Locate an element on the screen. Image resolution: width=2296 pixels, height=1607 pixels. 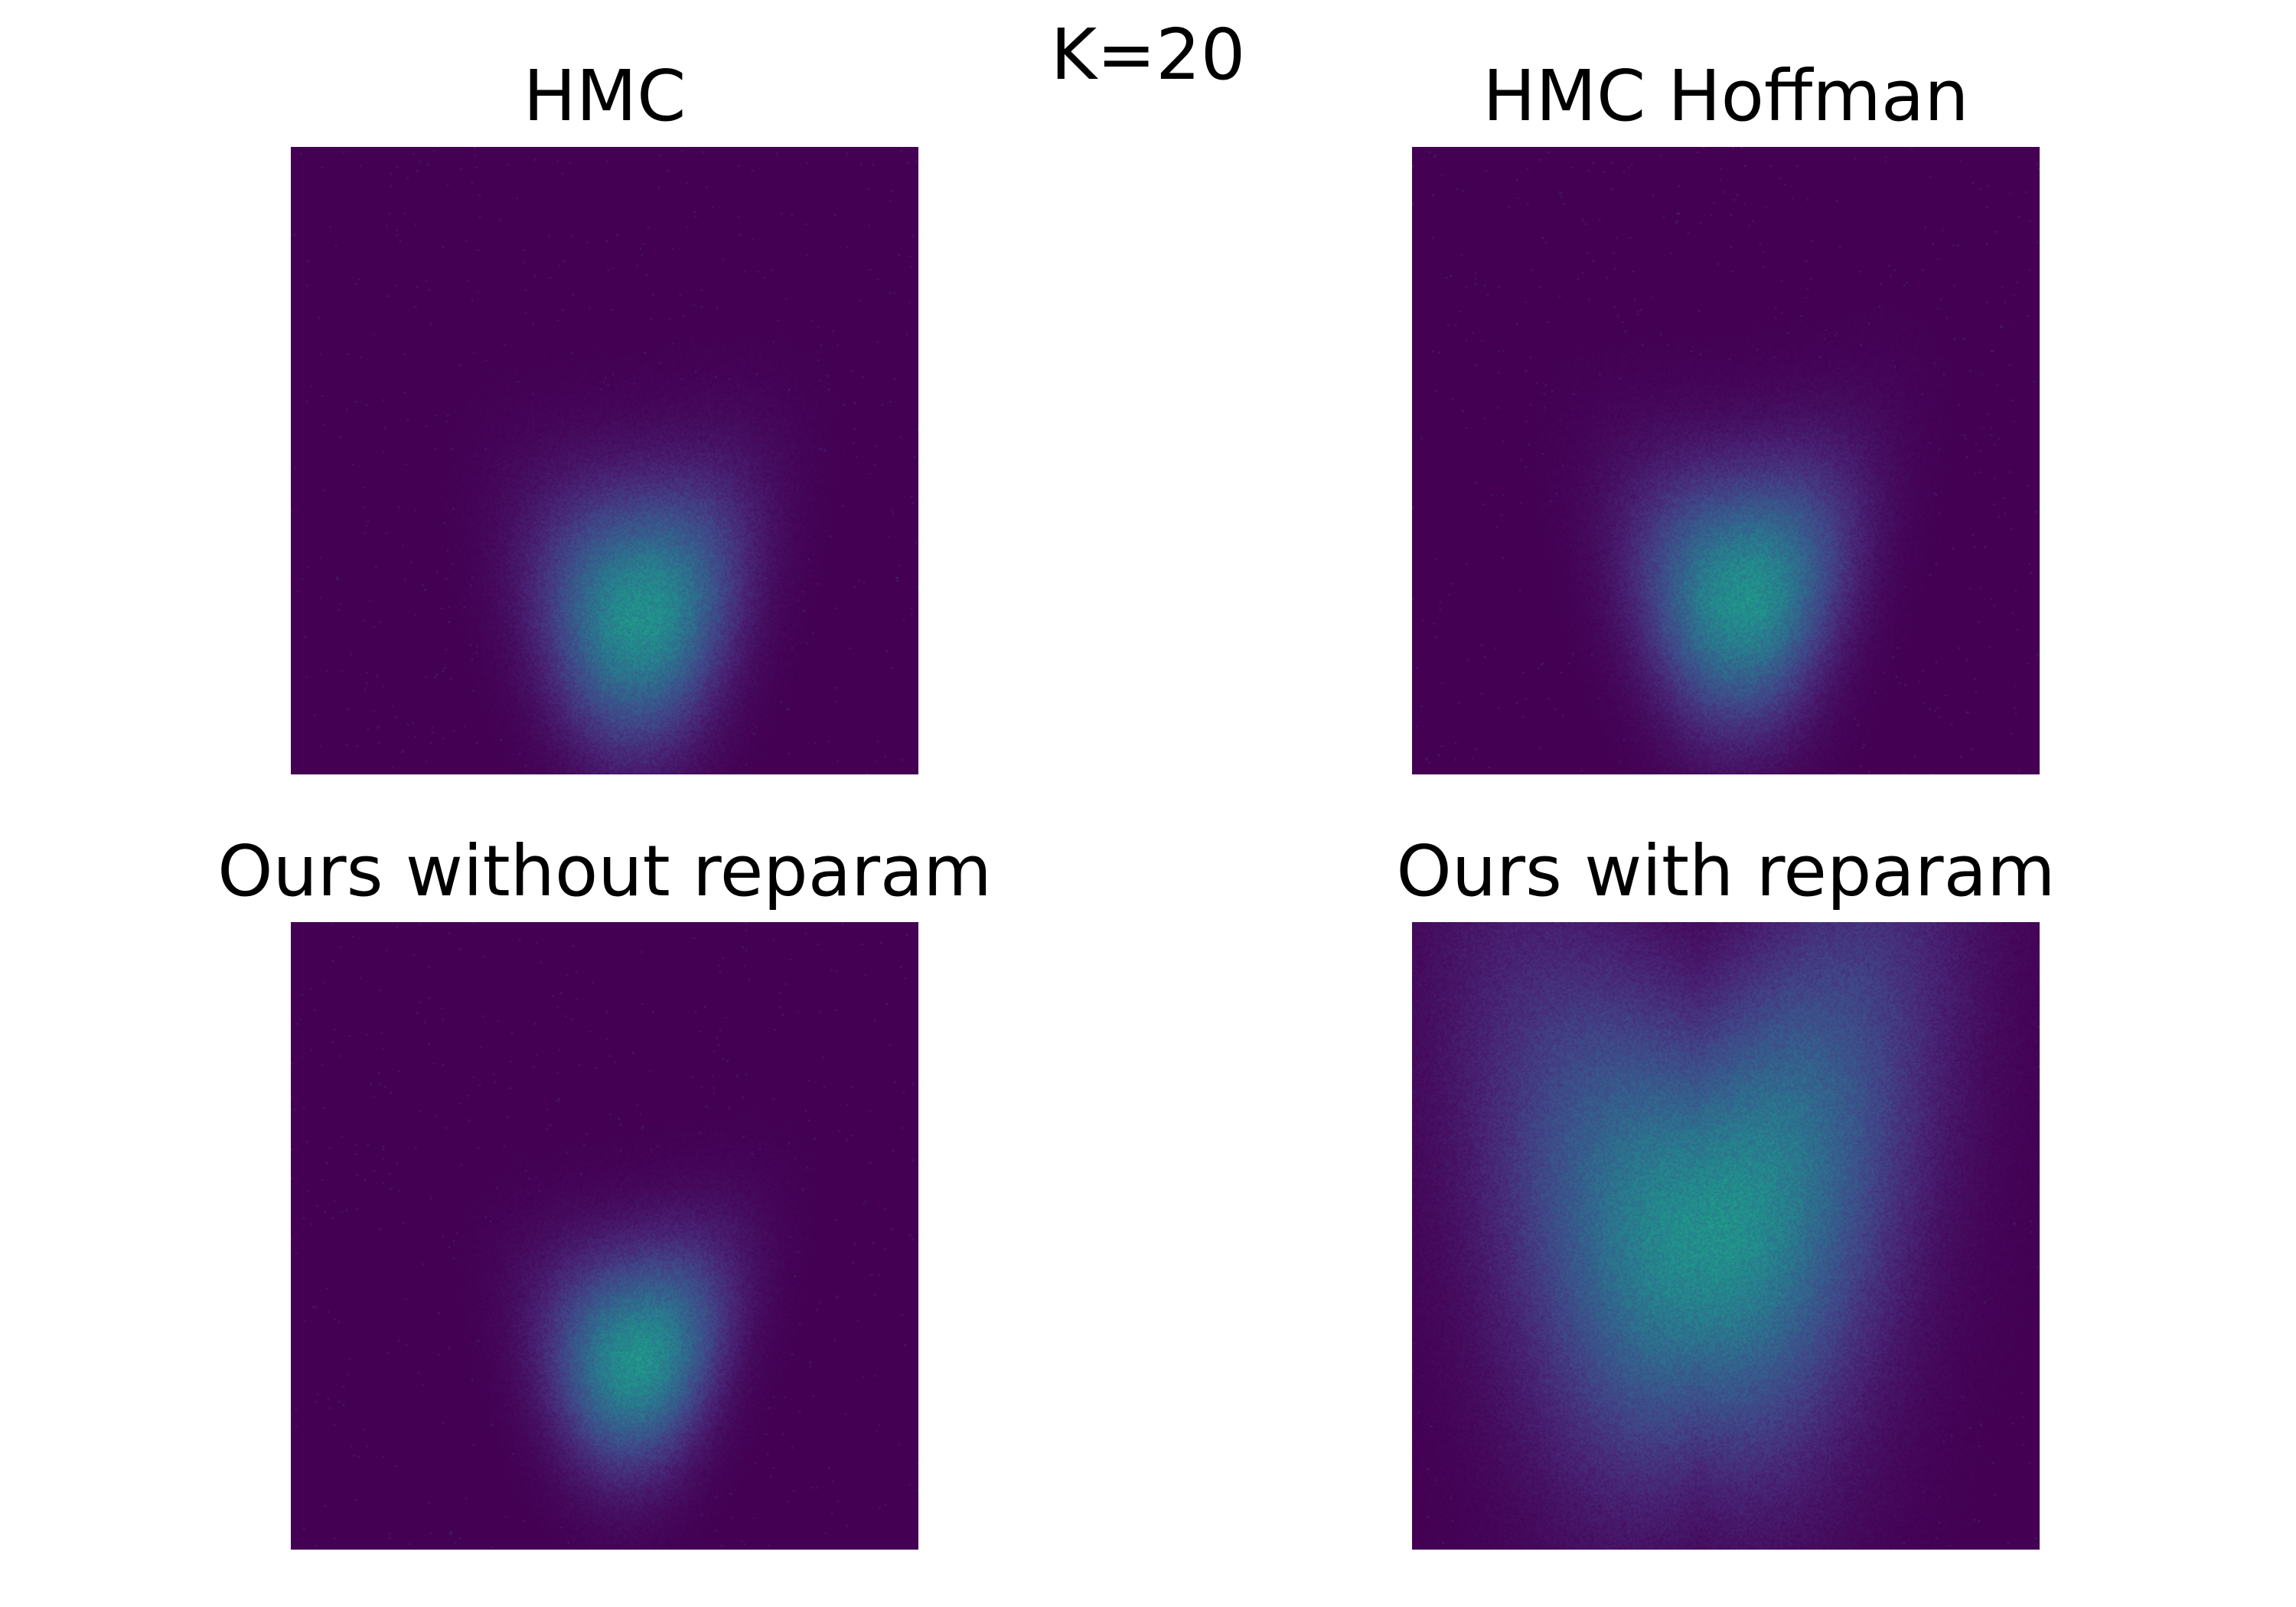
panel-title-ours-without-reparam: Ours without reparam is located at coordinates (604, 871).